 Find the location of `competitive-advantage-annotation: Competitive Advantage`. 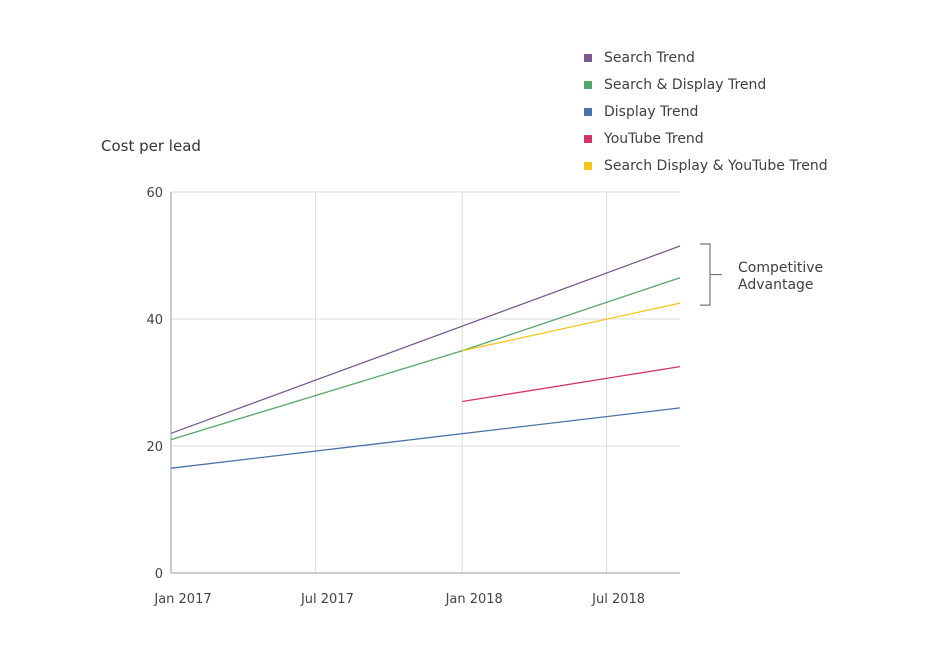

competitive-advantage-annotation: Competitive Advantage is located at coordinates (780, 277).